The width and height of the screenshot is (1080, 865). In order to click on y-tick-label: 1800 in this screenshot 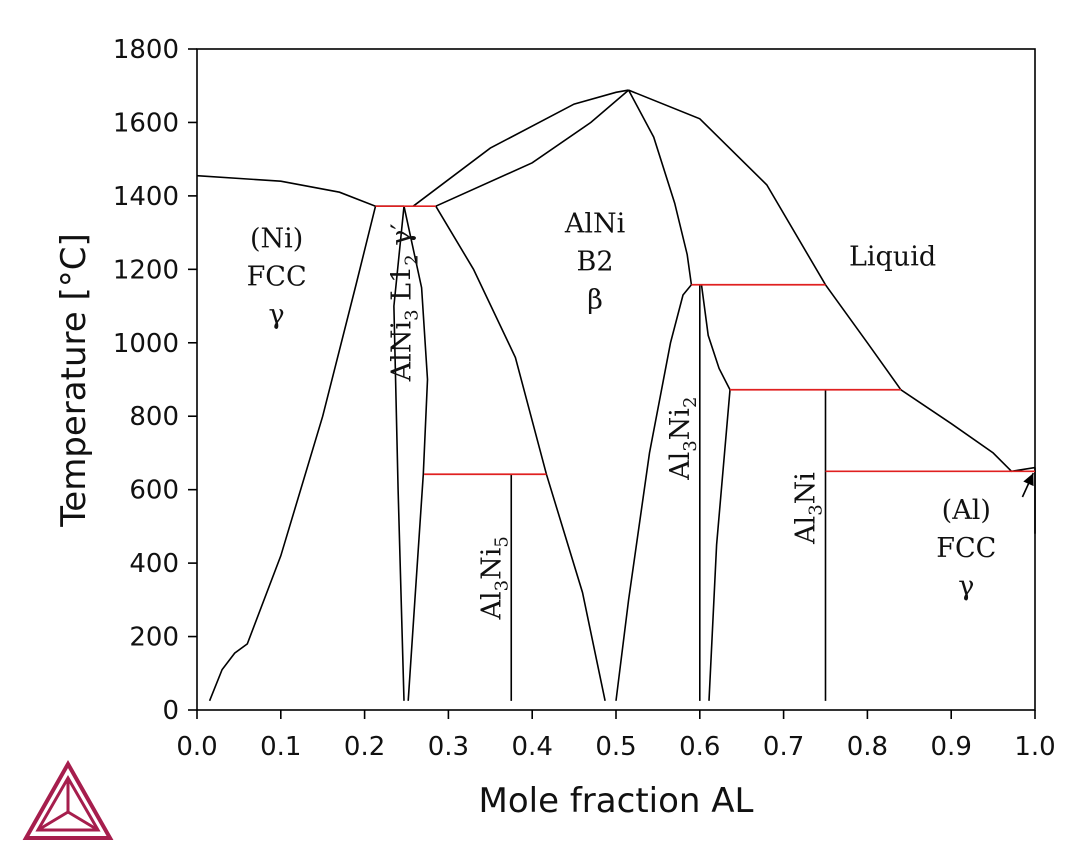, I will do `click(146, 50)`.